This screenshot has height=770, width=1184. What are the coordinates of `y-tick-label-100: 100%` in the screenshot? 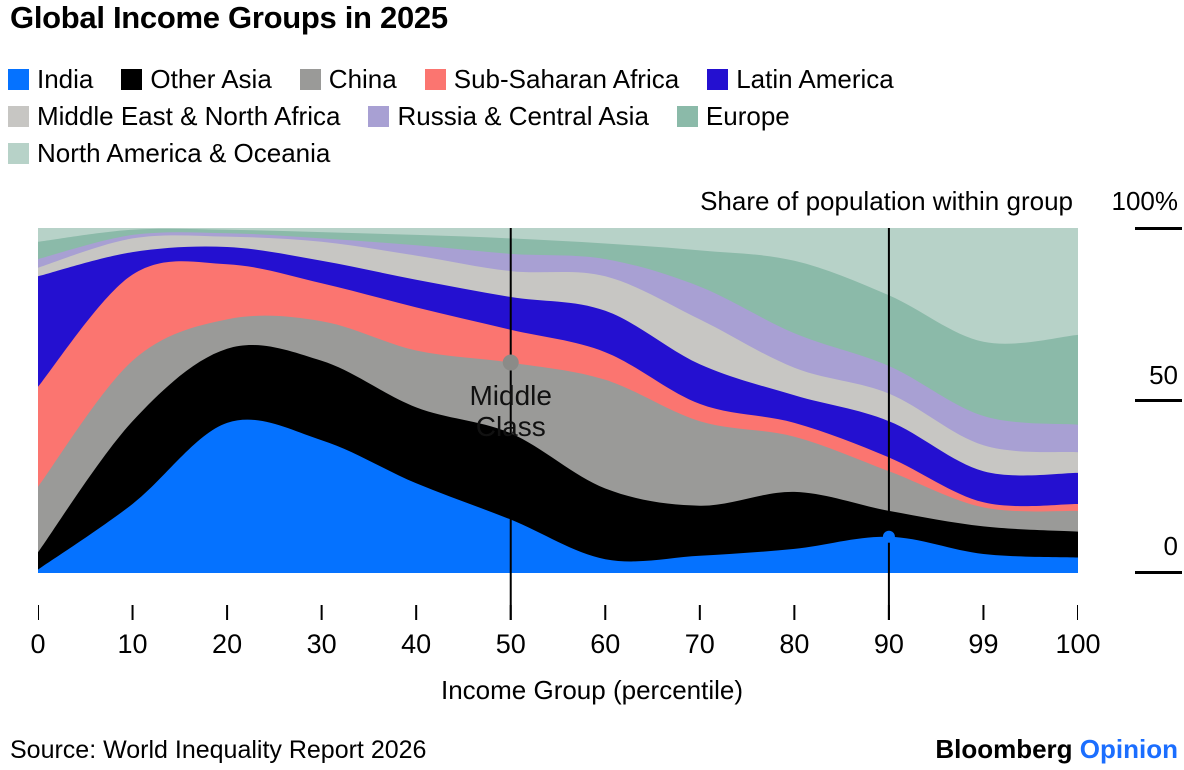 It's located at (1145, 201).